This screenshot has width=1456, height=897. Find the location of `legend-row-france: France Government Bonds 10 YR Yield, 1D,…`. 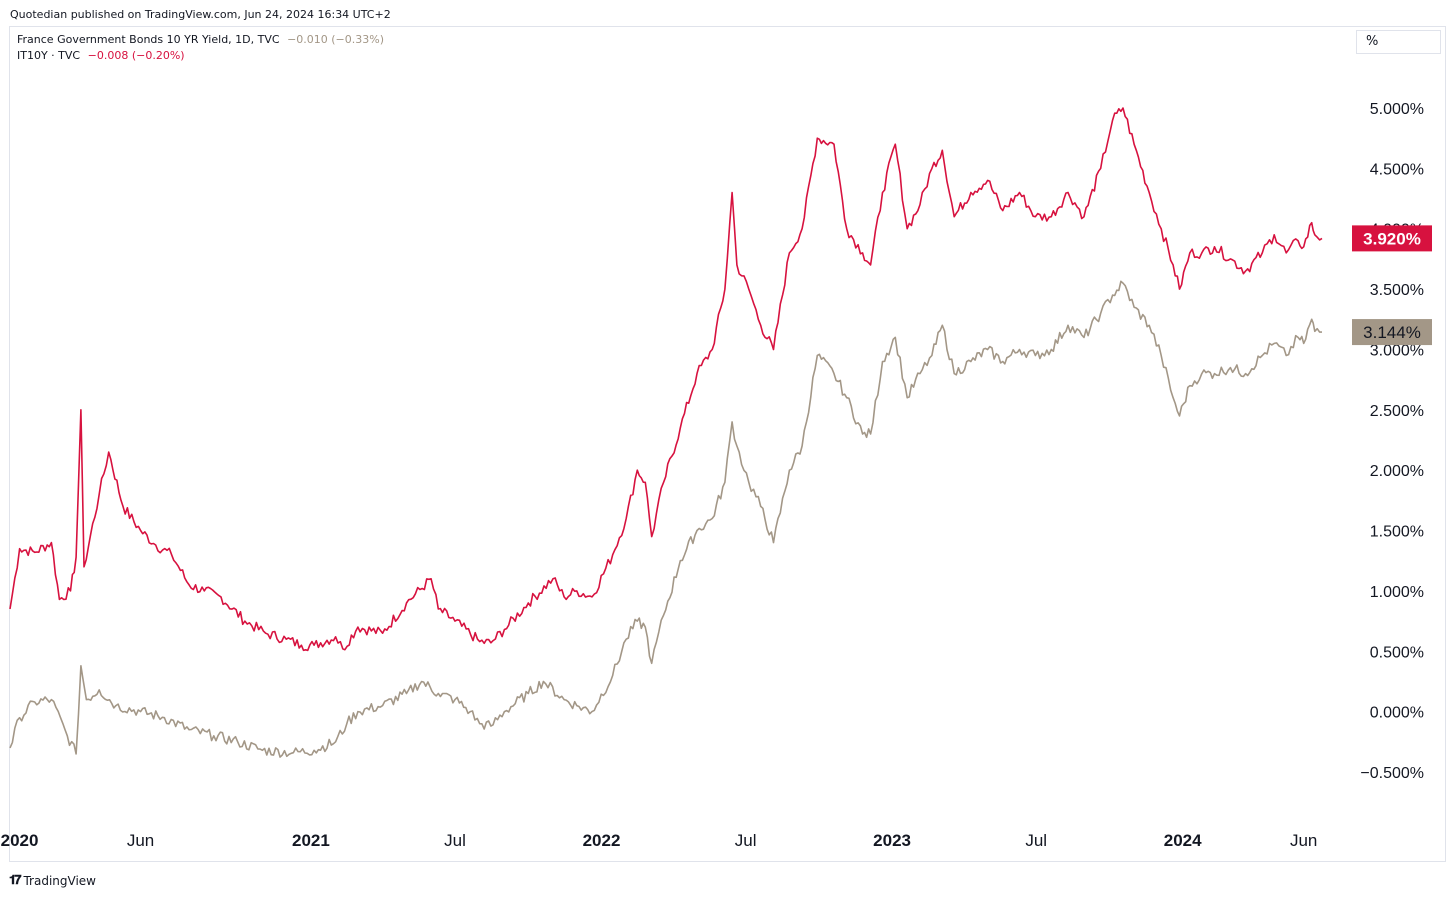

legend-row-france: France Government Bonds 10 YR Yield, 1D,… is located at coordinates (200, 39).